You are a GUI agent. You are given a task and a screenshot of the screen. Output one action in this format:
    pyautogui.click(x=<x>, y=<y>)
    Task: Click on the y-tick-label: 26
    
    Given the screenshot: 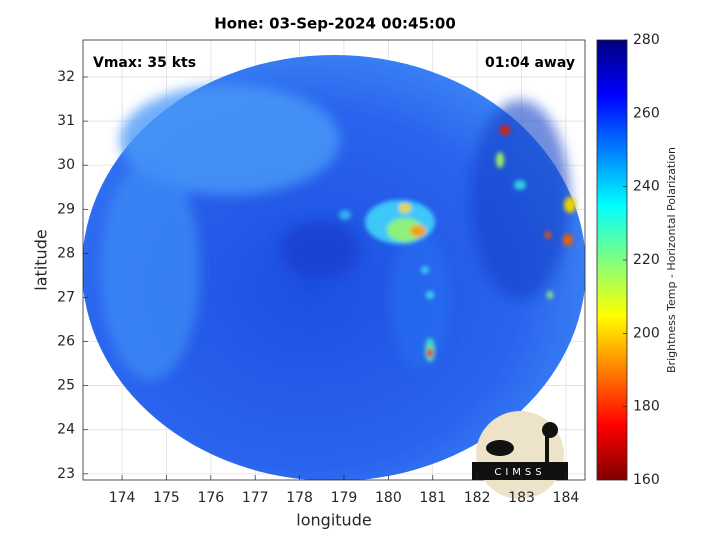 What is the action you would take?
    pyautogui.click(x=66, y=342)
    